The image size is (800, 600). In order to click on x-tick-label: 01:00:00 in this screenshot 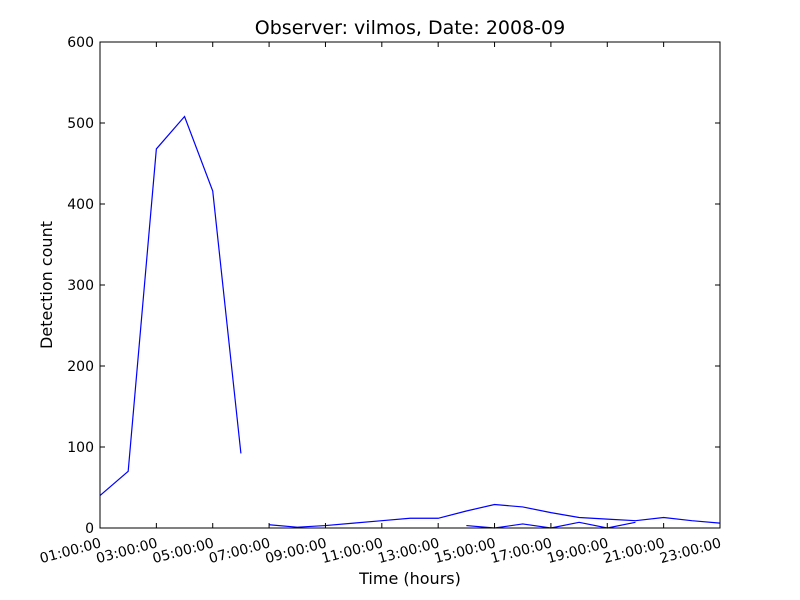, I will do `click(70, 551)`.